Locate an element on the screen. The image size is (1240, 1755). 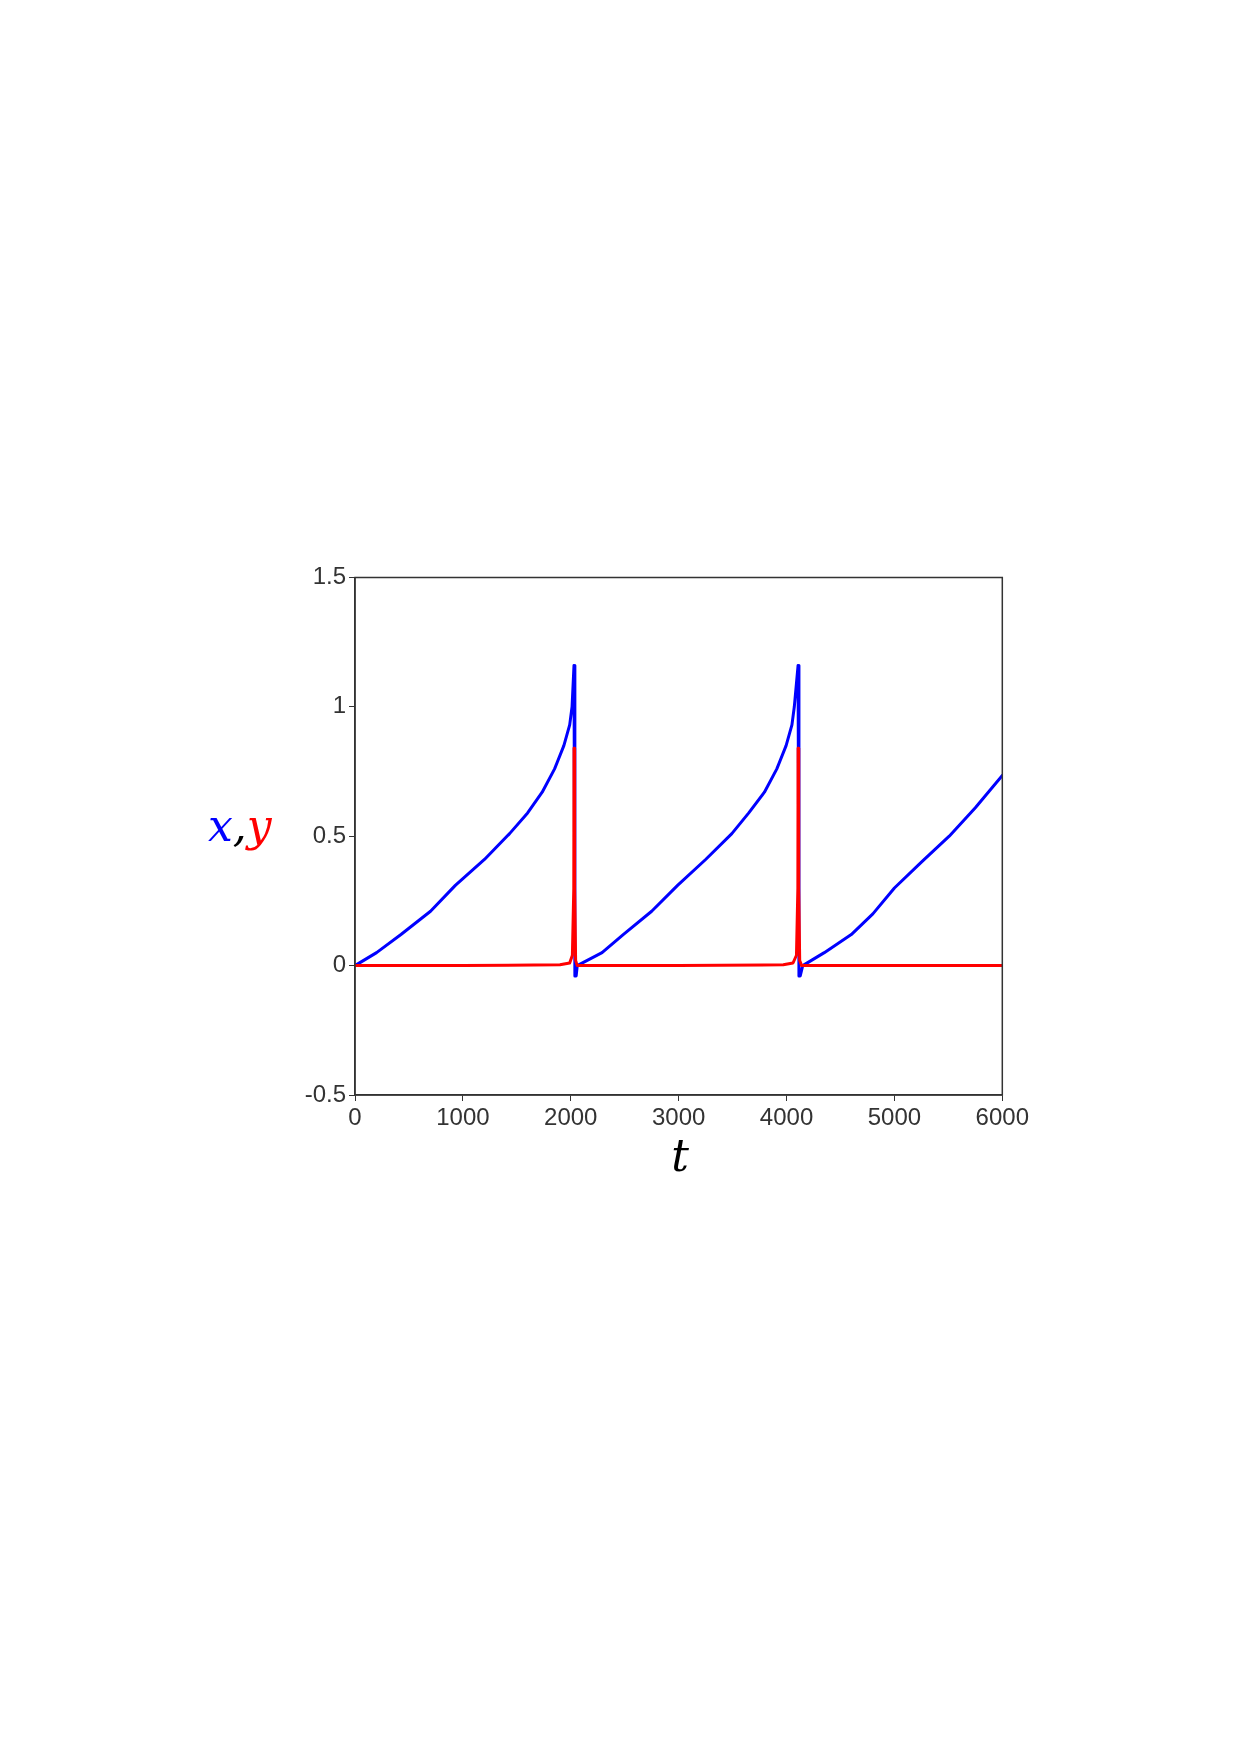
y-tick-label: 1.5 is located at coordinates (329, 576).